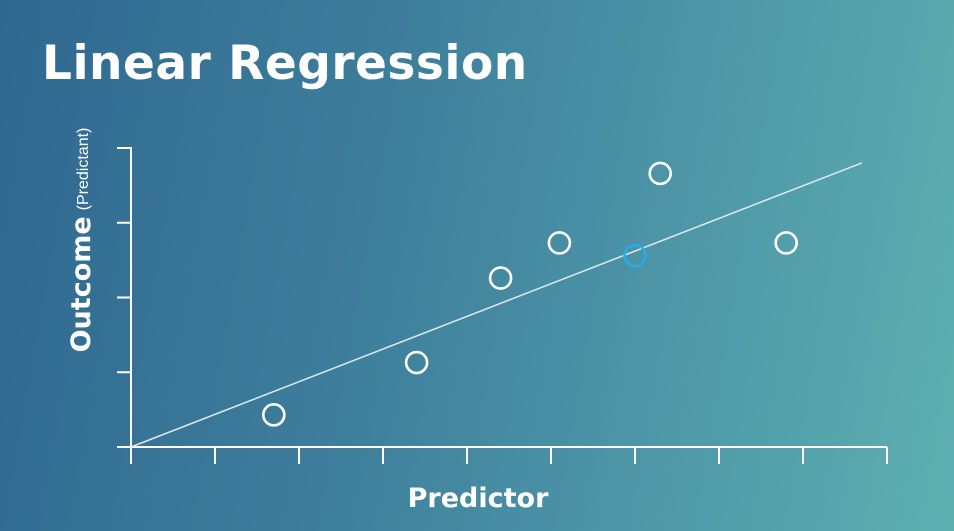 This screenshot has height=531, width=954. What do you see at coordinates (285, 63) in the screenshot?
I see `slide-title: Linear Regression` at bounding box center [285, 63].